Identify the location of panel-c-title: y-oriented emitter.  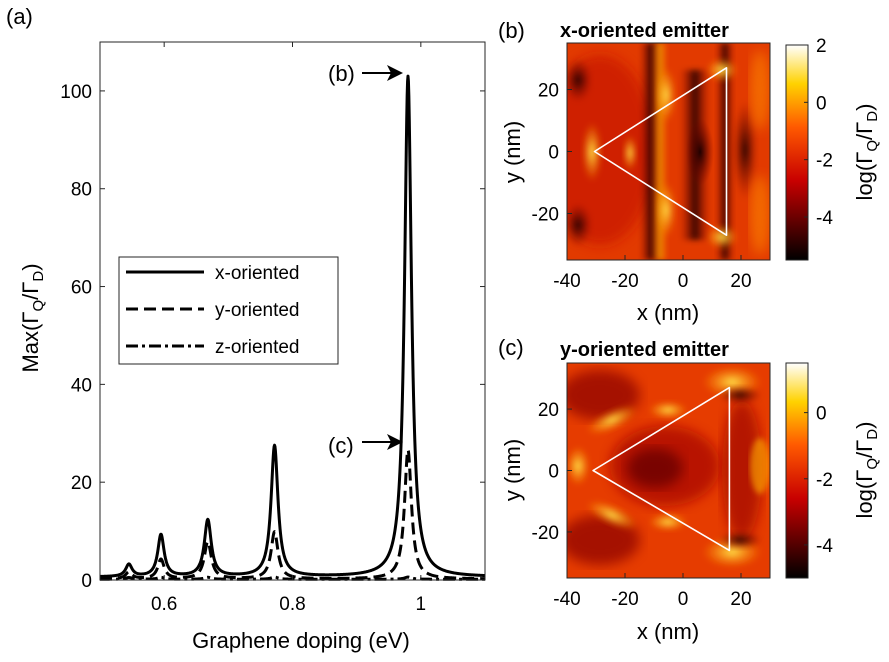
(644, 350).